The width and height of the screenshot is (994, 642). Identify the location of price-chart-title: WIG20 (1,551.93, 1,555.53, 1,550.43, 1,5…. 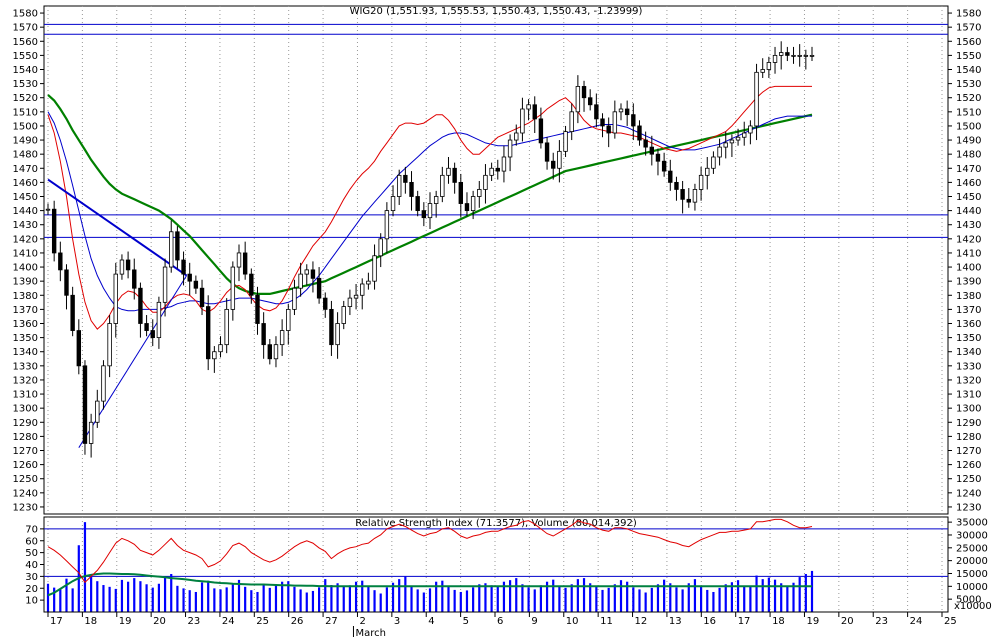
(496, 11).